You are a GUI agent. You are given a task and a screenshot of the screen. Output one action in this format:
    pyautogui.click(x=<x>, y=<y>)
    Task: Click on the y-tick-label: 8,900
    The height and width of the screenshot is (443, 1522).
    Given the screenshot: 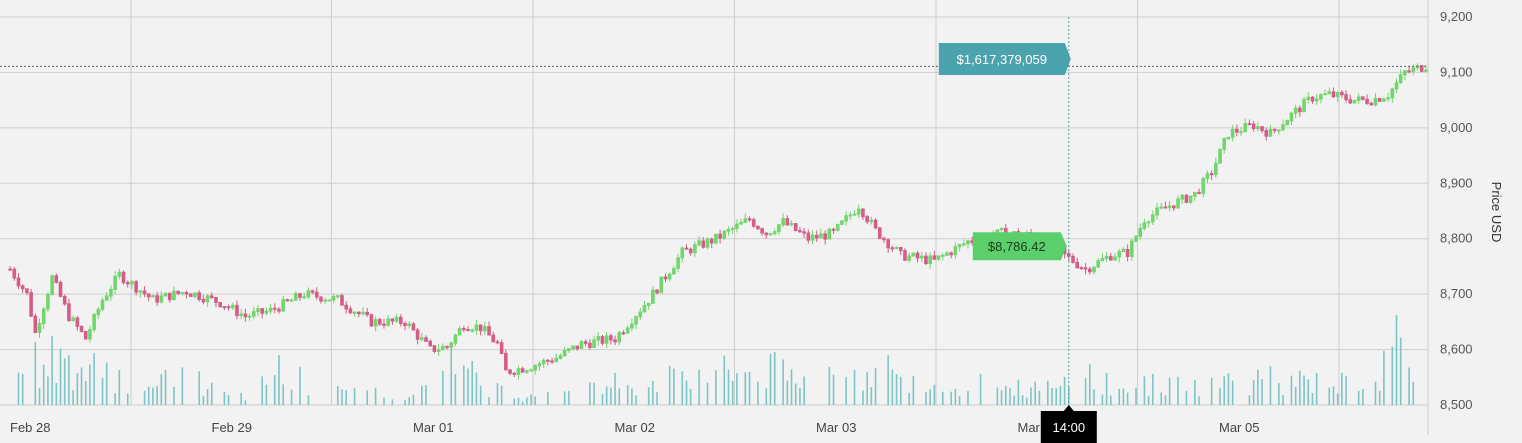 What is the action you would take?
    pyautogui.click(x=1456, y=182)
    